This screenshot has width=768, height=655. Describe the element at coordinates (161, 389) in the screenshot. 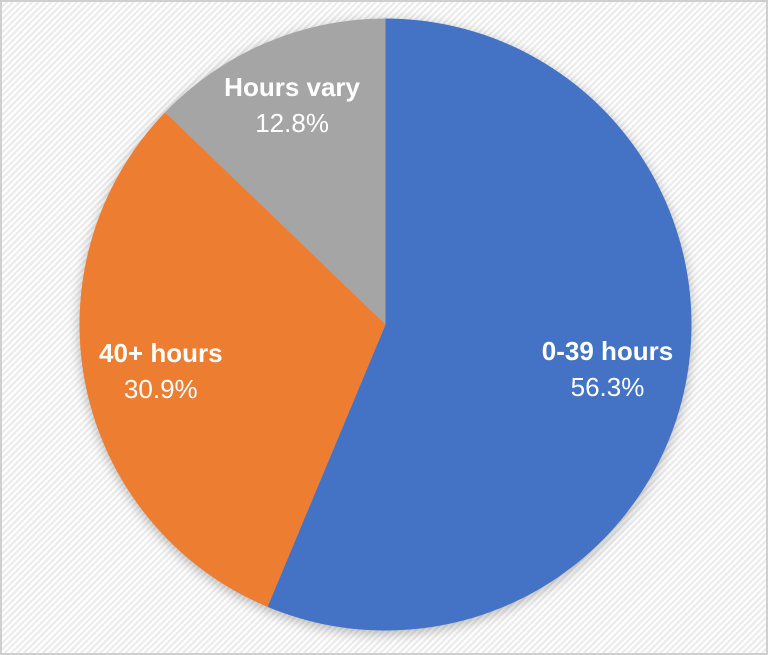

I see `pie-value-40-hours: 30.9%` at that location.